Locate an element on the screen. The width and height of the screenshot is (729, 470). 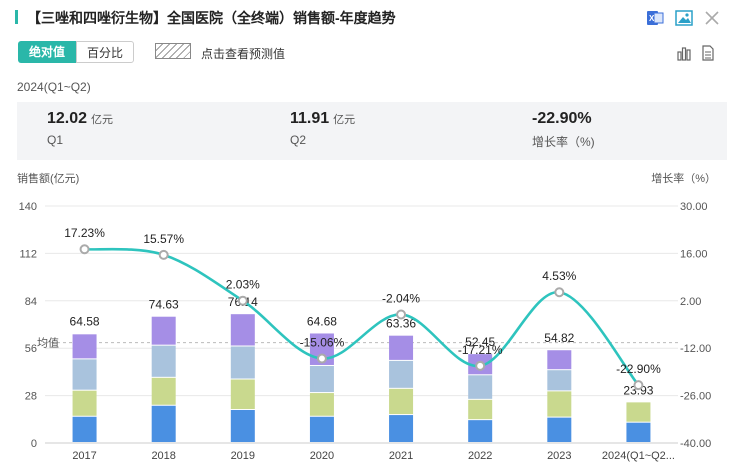
y-axis-title: 销售额(亿元) is located at coordinates (48, 178).